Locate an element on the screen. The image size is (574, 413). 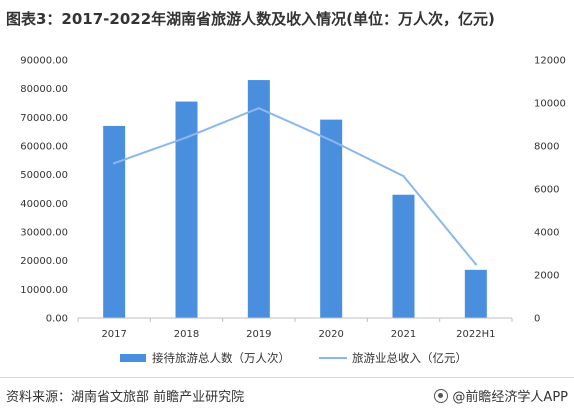
source-note: 资料来源：湖南省文旅部 前瞻产业研究院 is located at coordinates (125, 397).